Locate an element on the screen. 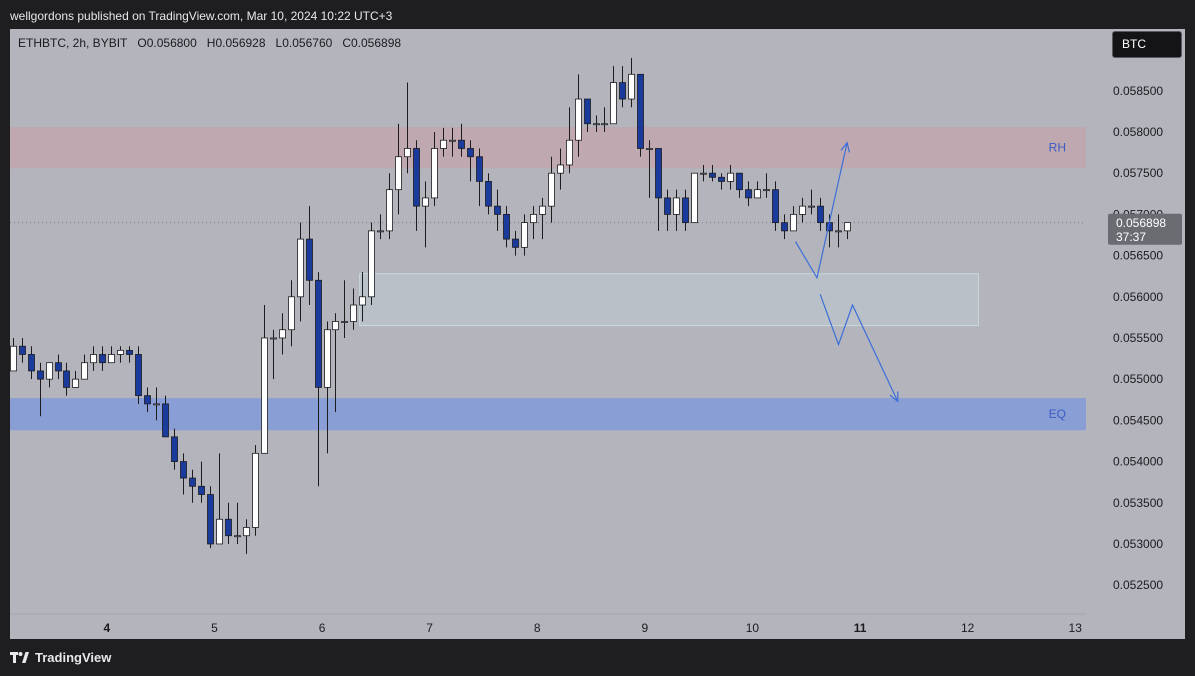  legend-low-label: L is located at coordinates (279, 43).